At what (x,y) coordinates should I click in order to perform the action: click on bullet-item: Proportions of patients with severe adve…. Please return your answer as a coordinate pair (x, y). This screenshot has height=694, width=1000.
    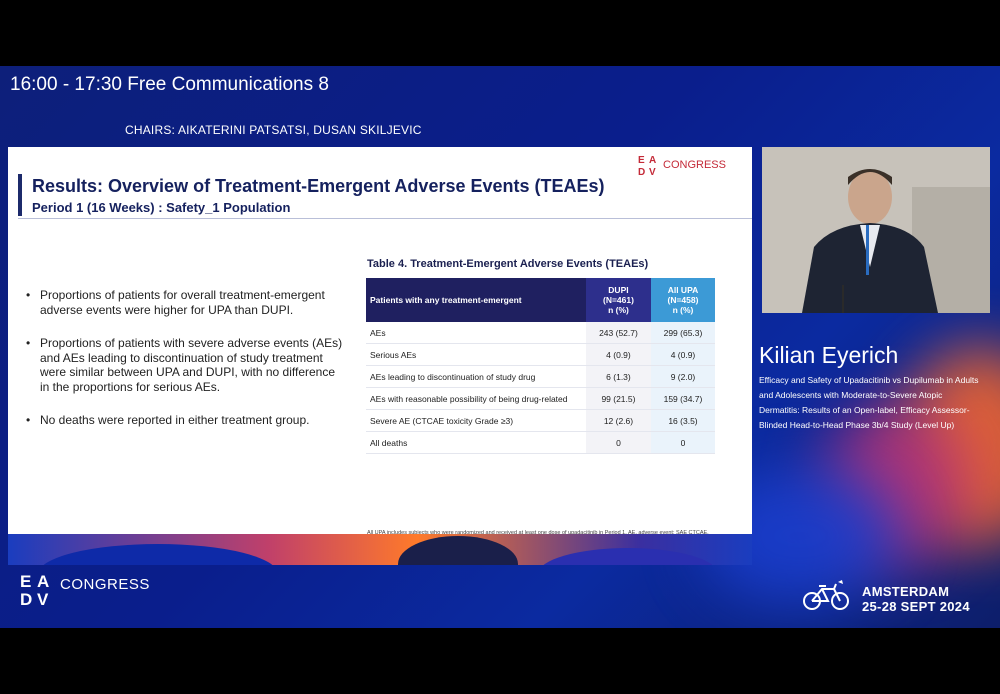
    Looking at the image, I should click on (186, 365).